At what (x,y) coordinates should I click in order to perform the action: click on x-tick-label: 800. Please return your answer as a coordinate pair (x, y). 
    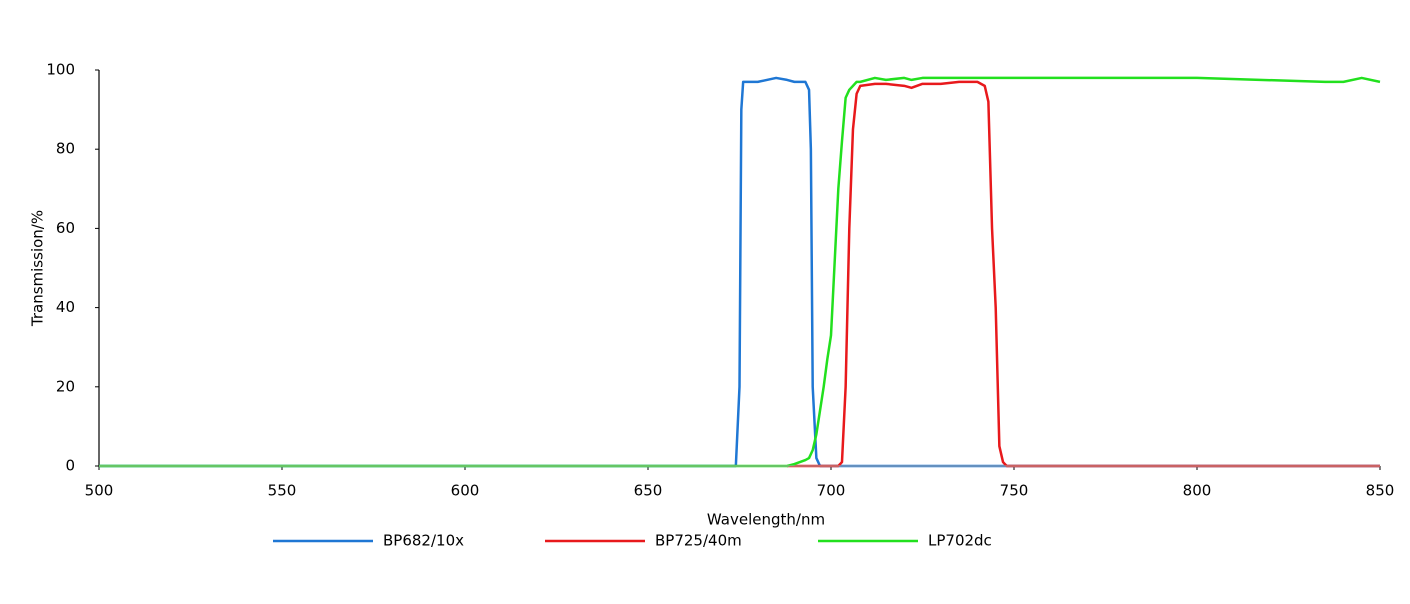
    Looking at the image, I should click on (1197, 491).